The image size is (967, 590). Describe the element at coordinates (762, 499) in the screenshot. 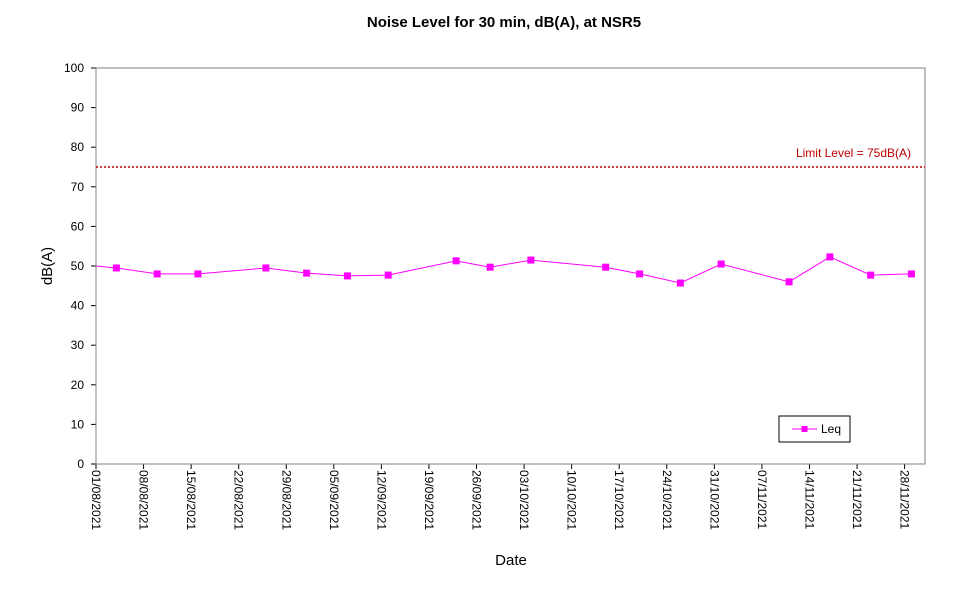

I see `x-tick-label: 07/11/2021` at that location.